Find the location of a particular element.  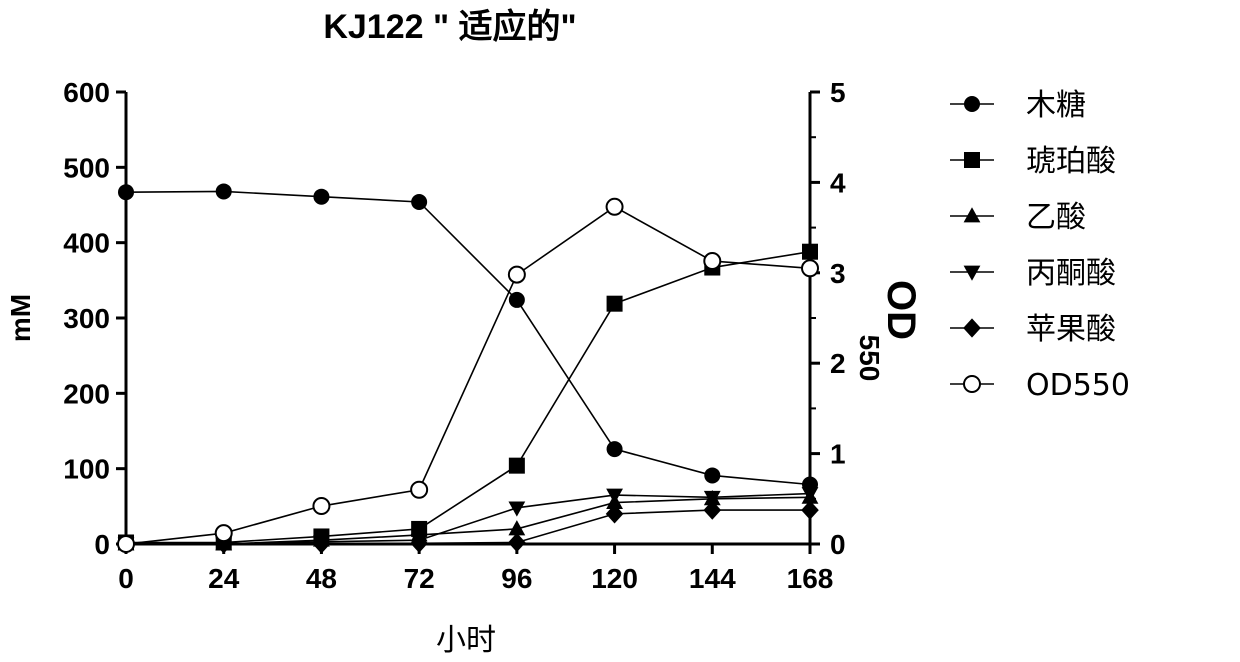

x-tick-label: 96 is located at coordinates (516, 578).